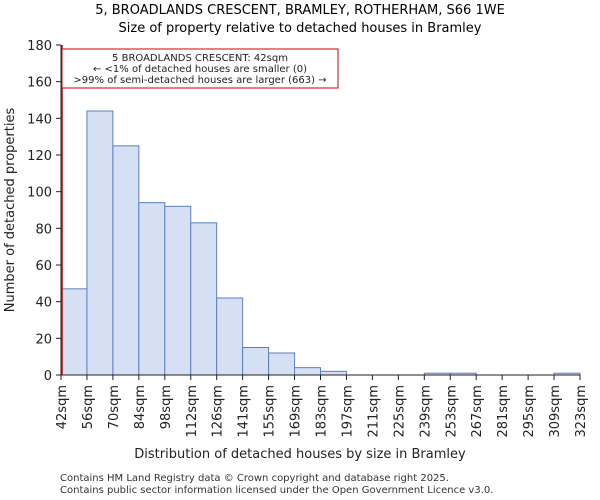  What do you see at coordinates (218, 411) in the screenshot?
I see `x-tick-label: 126sqm` at bounding box center [218, 411].